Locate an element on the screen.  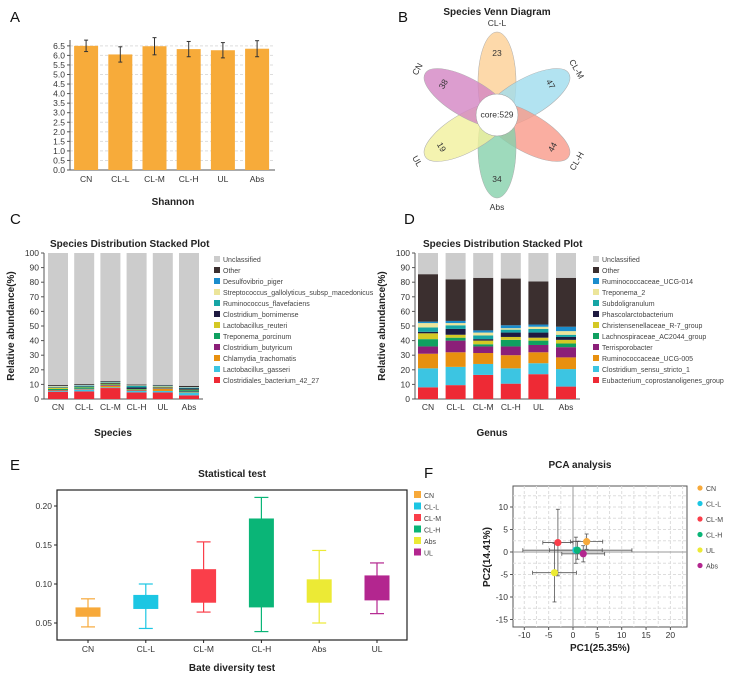
legend-label: Unclassified is located at coordinates (621, 260).